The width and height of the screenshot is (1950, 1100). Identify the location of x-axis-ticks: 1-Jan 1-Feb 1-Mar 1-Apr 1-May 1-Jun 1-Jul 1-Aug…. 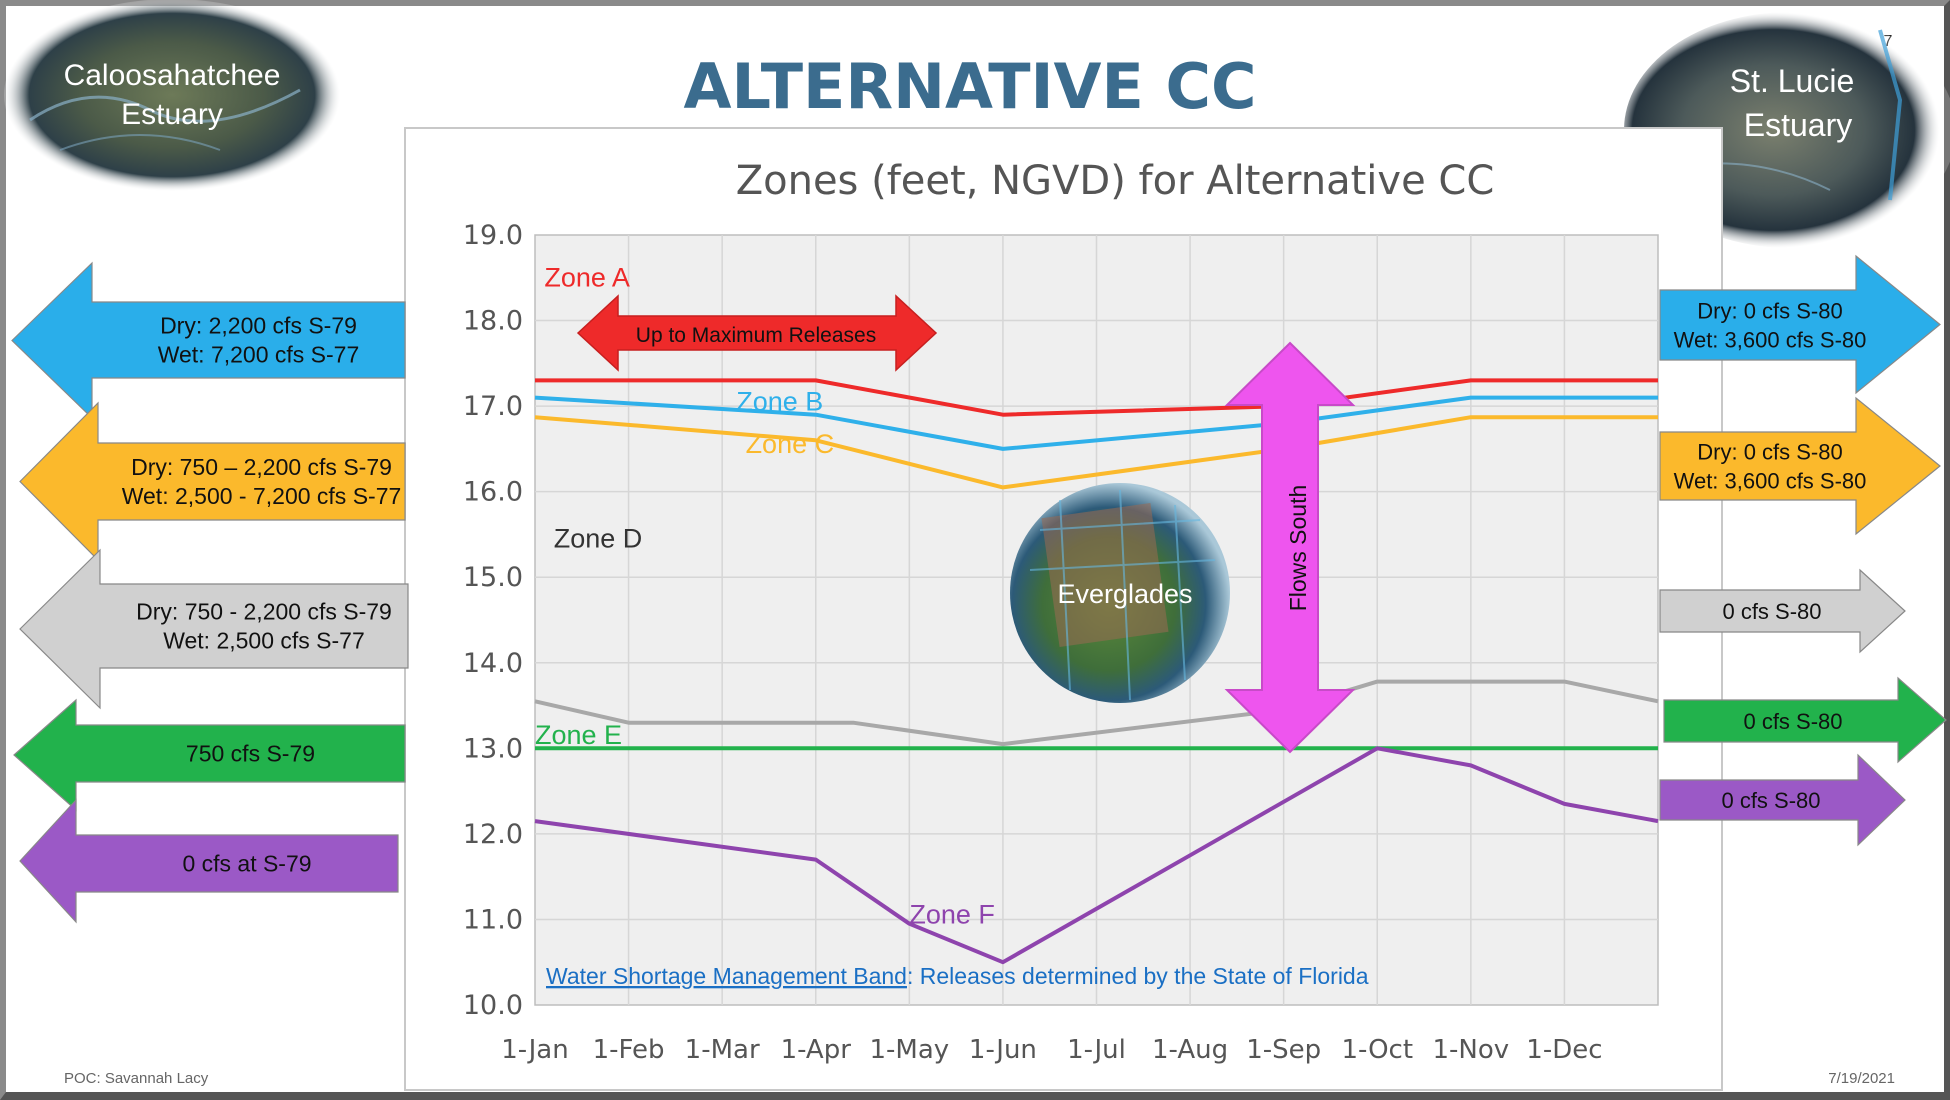
(1051, 1050).